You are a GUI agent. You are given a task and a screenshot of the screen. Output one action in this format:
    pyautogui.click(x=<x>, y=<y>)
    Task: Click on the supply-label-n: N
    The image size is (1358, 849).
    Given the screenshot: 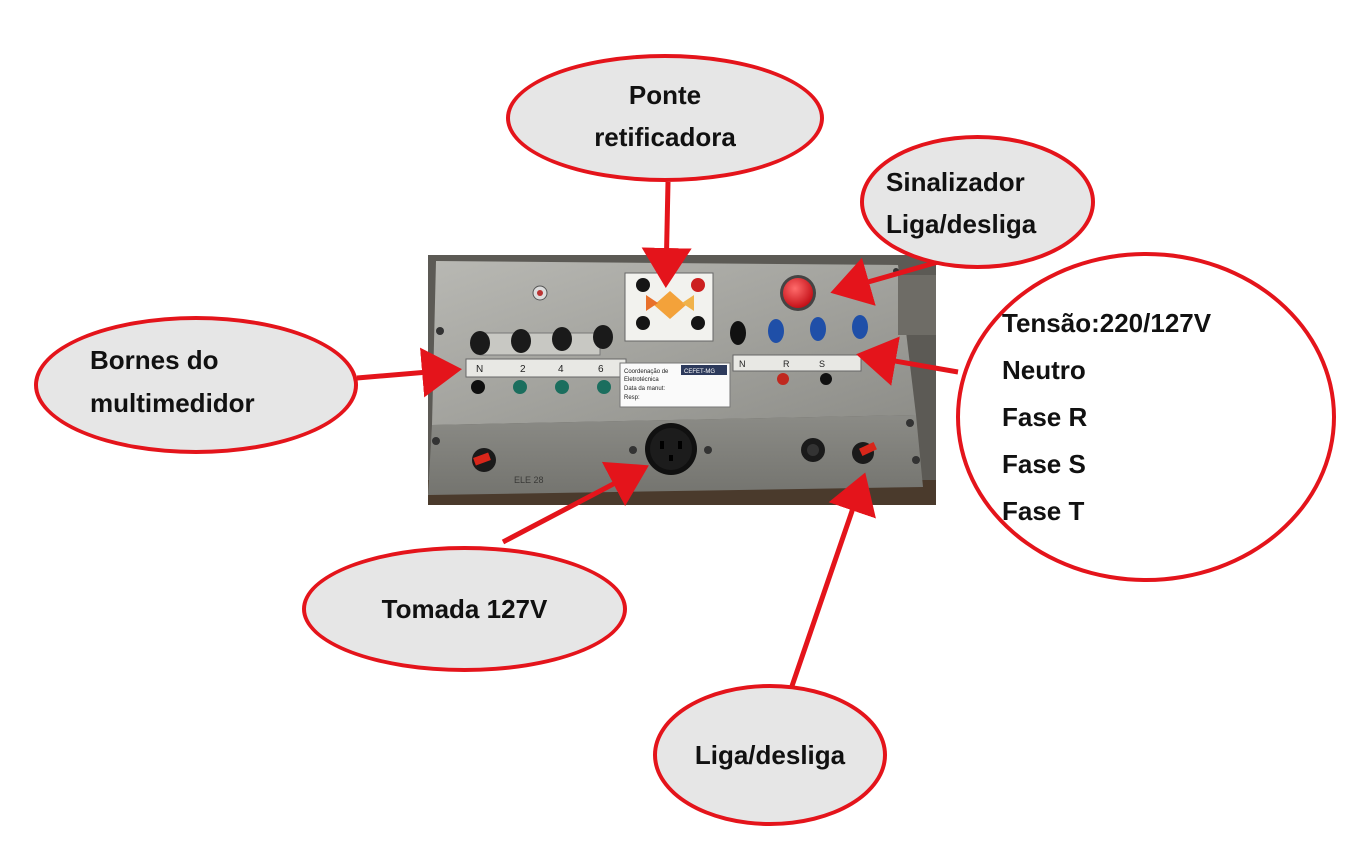 What is the action you would take?
    pyautogui.click(x=742, y=364)
    